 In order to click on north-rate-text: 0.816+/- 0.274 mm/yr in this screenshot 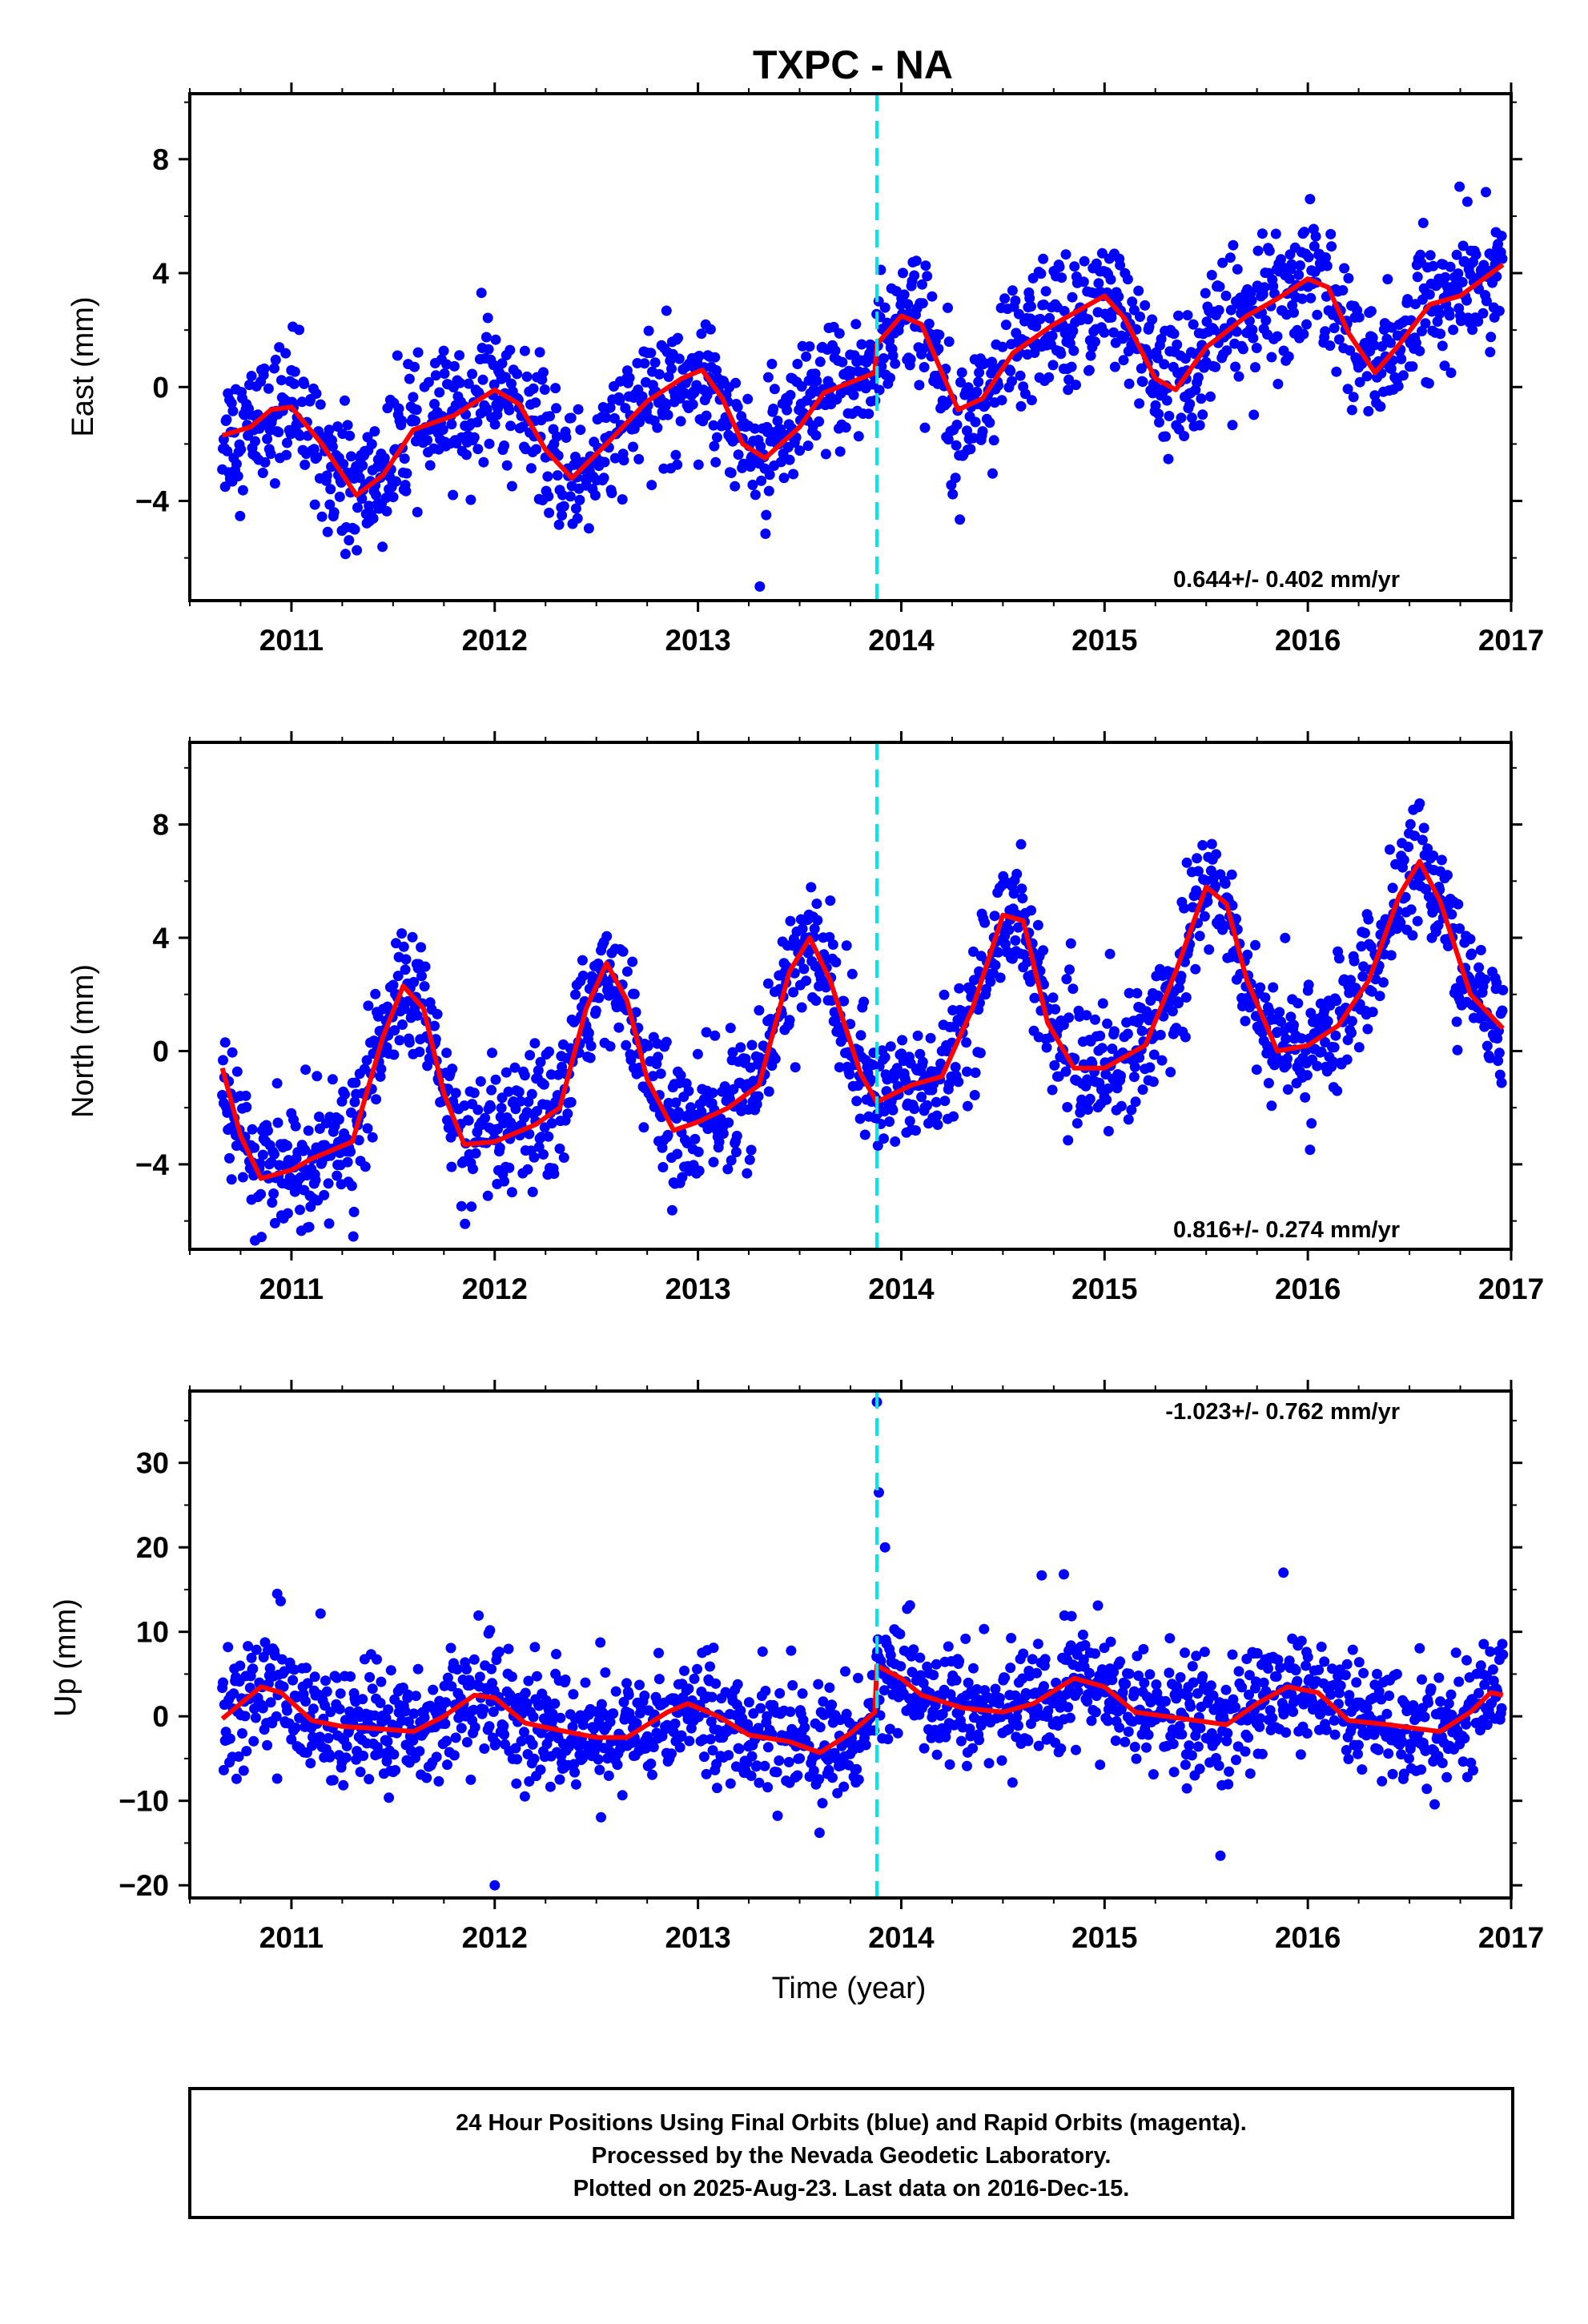, I will do `click(1287, 1230)`.